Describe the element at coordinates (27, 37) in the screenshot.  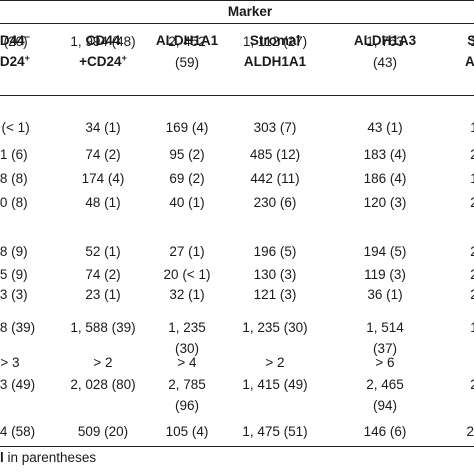
I see `column-header-sup1: −` at that location.